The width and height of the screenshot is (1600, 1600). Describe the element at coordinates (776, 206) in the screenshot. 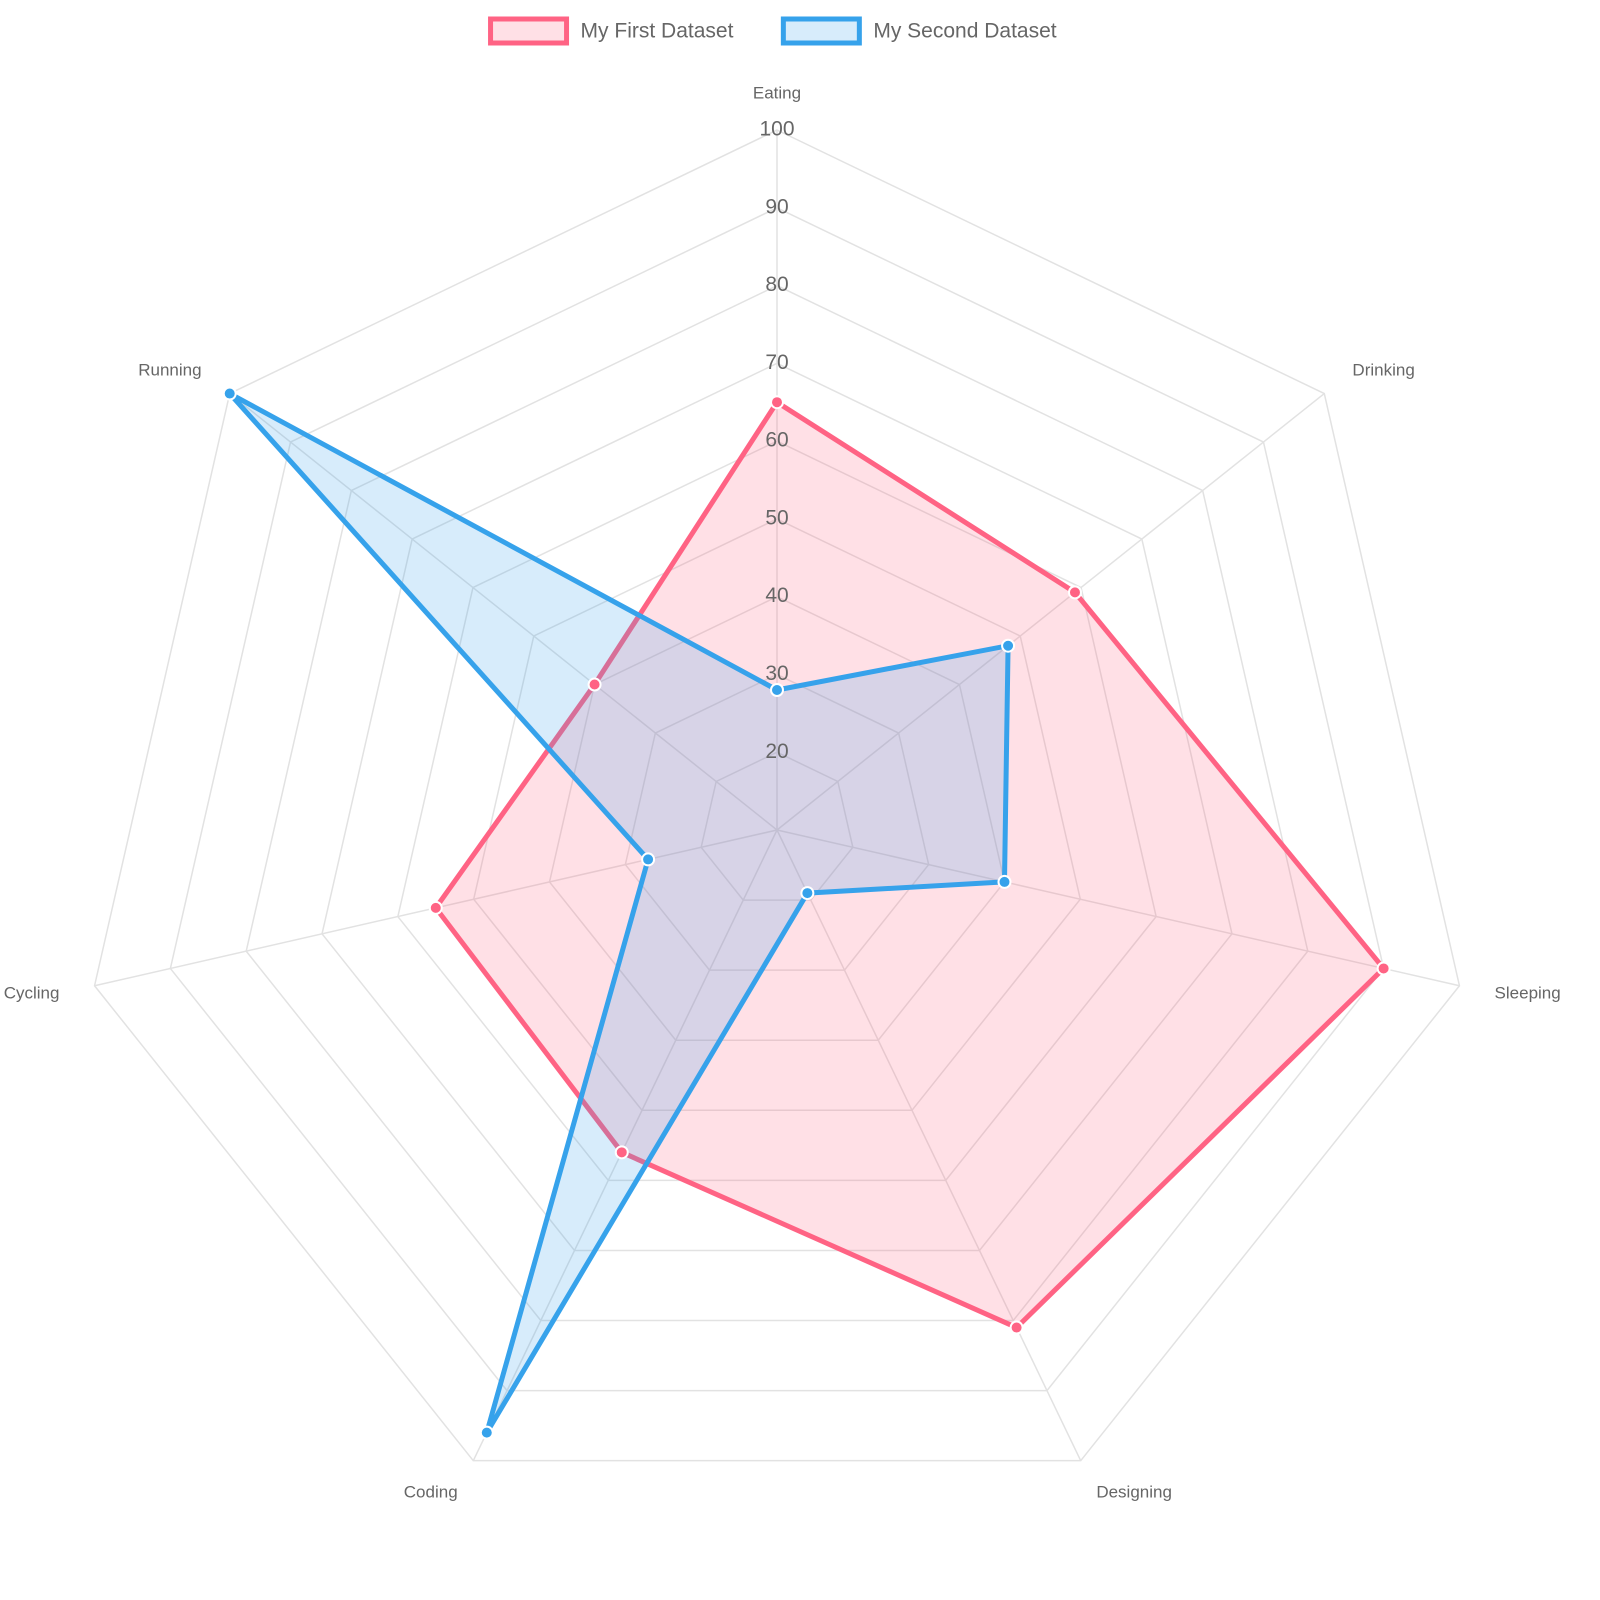

I see `r-tick-label: 90` at that location.